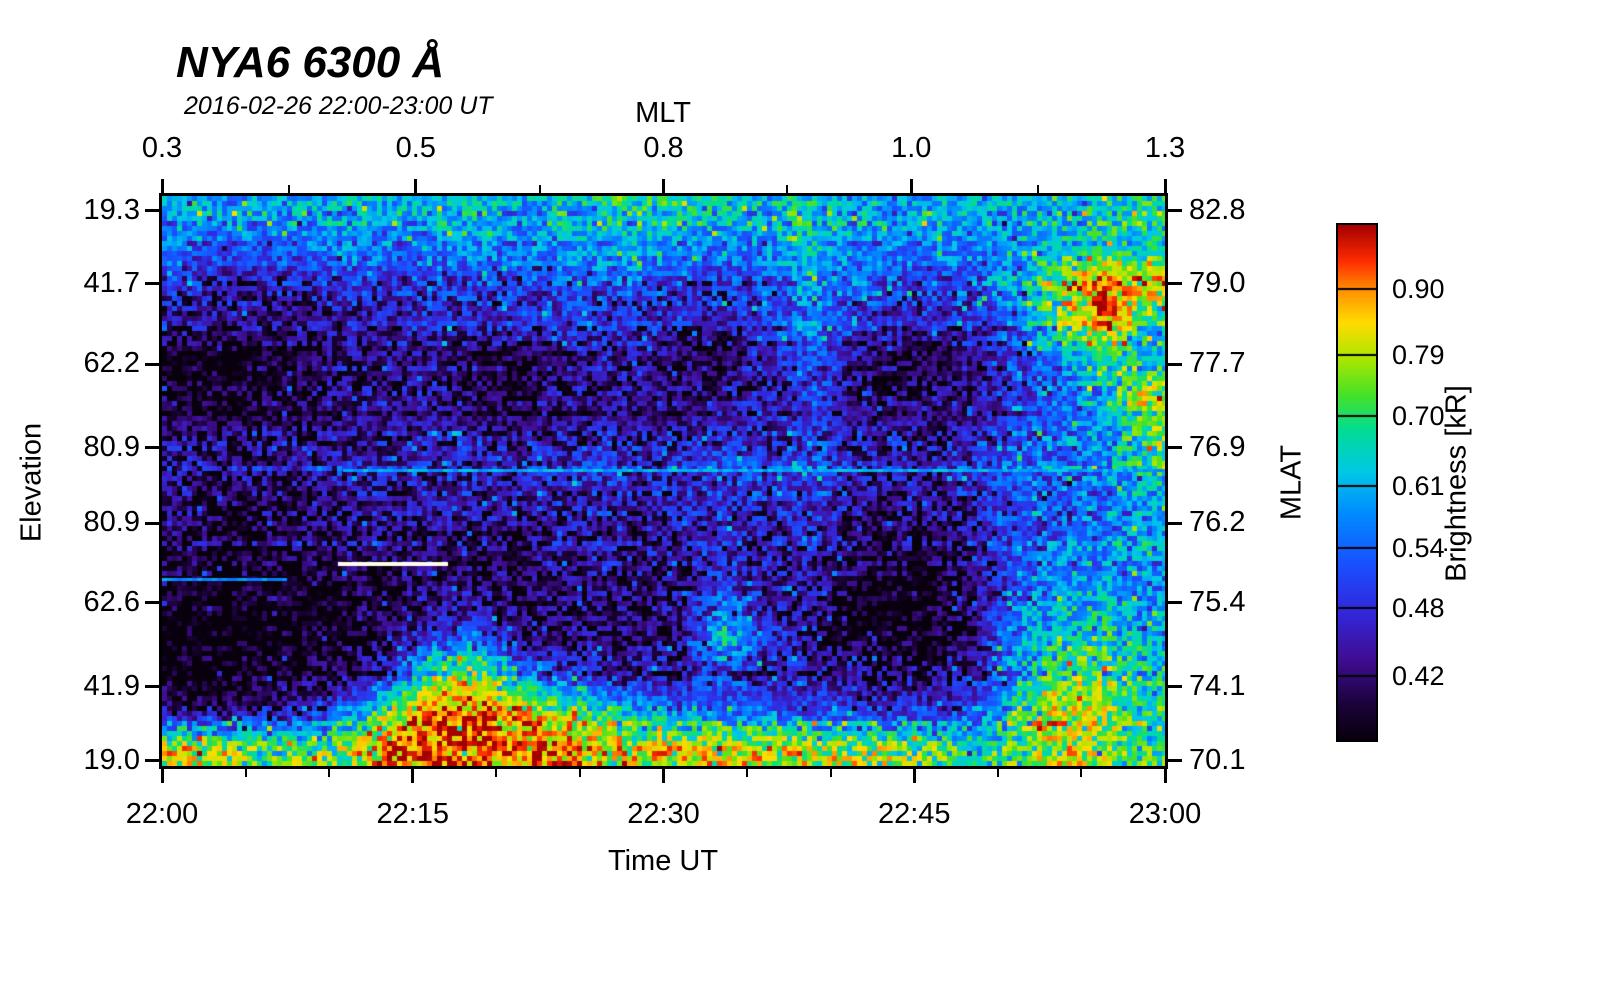 The height and width of the screenshot is (1000, 1600). I want to click on left-tick-label: 62.6, so click(111, 601).